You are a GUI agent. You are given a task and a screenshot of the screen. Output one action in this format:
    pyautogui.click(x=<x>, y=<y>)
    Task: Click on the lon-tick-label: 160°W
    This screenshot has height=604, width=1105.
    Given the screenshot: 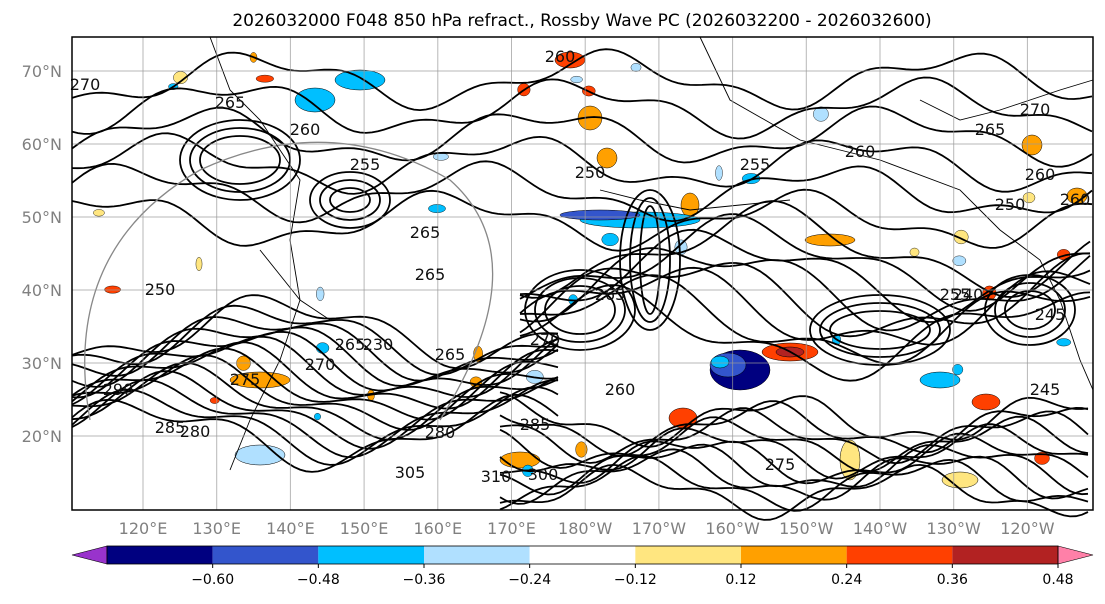 What is the action you would take?
    pyautogui.click(x=732, y=528)
    